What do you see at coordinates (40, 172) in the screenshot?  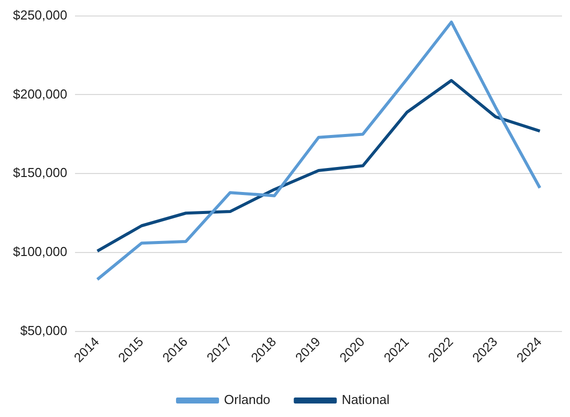 I see `y-tick-label: $150,000` at bounding box center [40, 172].